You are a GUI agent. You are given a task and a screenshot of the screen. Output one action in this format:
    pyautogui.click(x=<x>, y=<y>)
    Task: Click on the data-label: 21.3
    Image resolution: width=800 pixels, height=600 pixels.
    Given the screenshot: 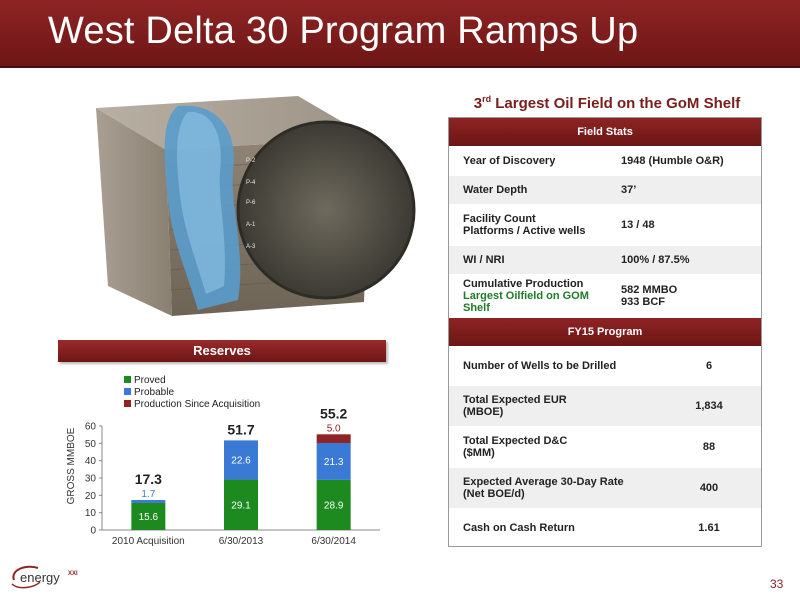 What is the action you would take?
    pyautogui.click(x=334, y=462)
    